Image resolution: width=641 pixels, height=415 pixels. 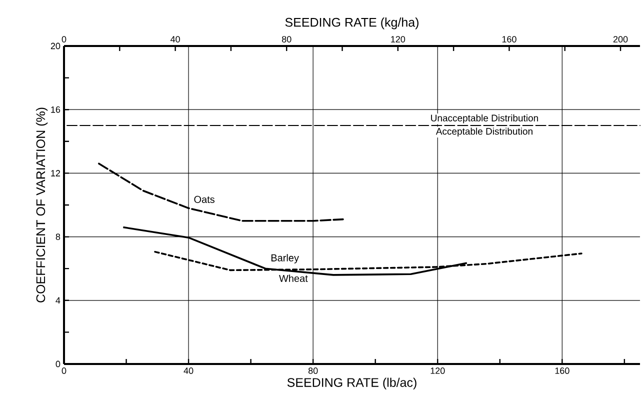 I want to click on x2-tick-label: 0, so click(x=64, y=39).